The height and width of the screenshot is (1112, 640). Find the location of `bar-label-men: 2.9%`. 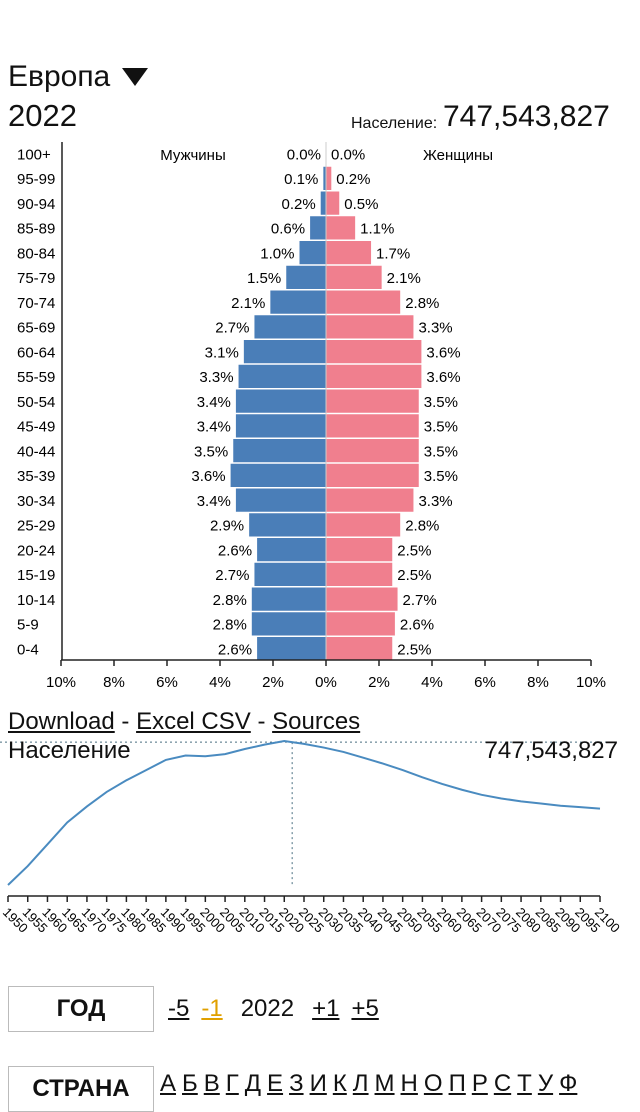

bar-label-men: 2.9% is located at coordinates (227, 526).